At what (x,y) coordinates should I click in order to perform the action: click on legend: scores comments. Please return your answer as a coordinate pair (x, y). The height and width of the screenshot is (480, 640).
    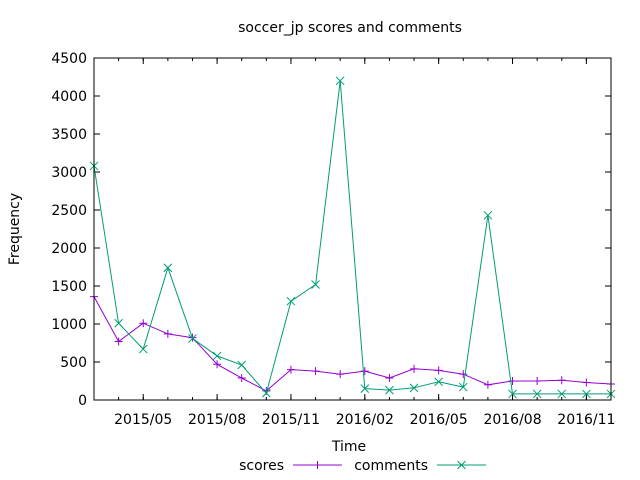
    Looking at the image, I should click on (362, 466).